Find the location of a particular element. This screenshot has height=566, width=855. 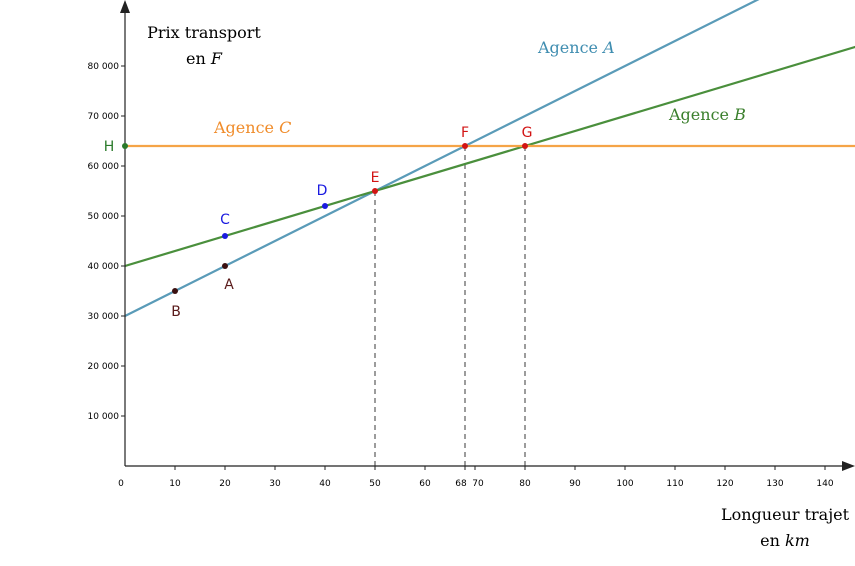

point-f is located at coordinates (465, 146).